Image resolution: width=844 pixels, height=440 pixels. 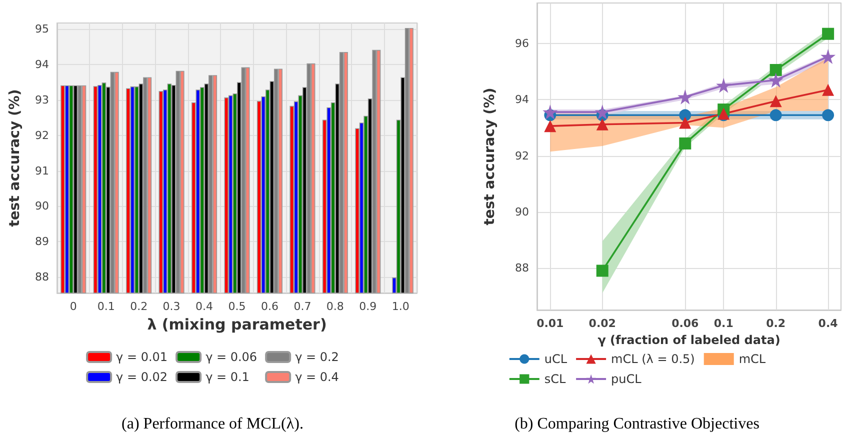 I want to click on legend-label: γ = 0.02, so click(x=142, y=377).